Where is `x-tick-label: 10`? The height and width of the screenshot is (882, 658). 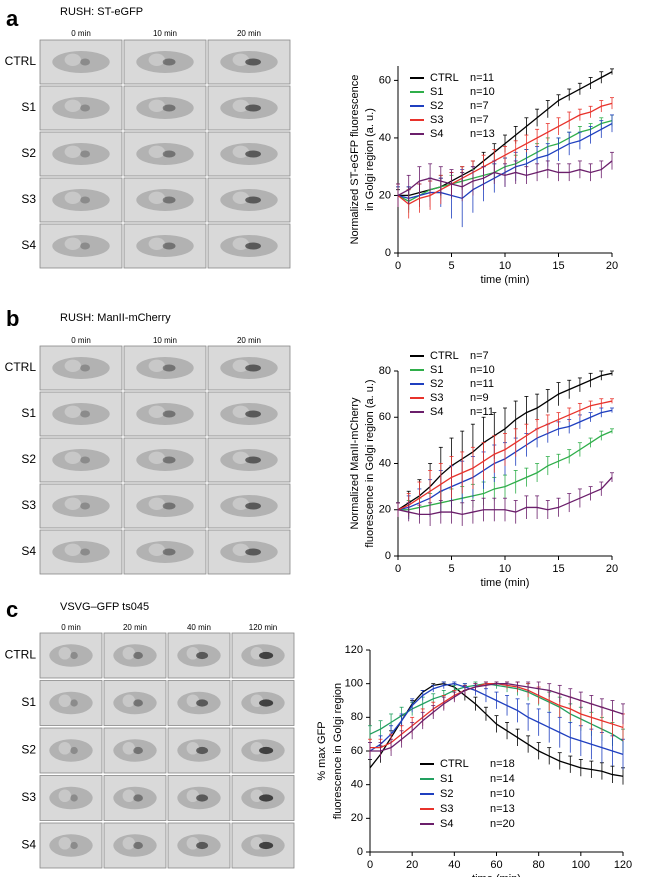 x-tick-label: 10 is located at coordinates (505, 266).